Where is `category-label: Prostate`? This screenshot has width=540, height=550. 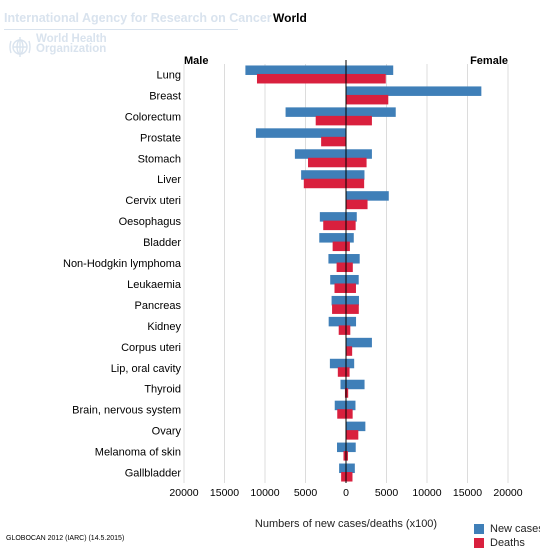 category-label: Prostate is located at coordinates (160, 138).